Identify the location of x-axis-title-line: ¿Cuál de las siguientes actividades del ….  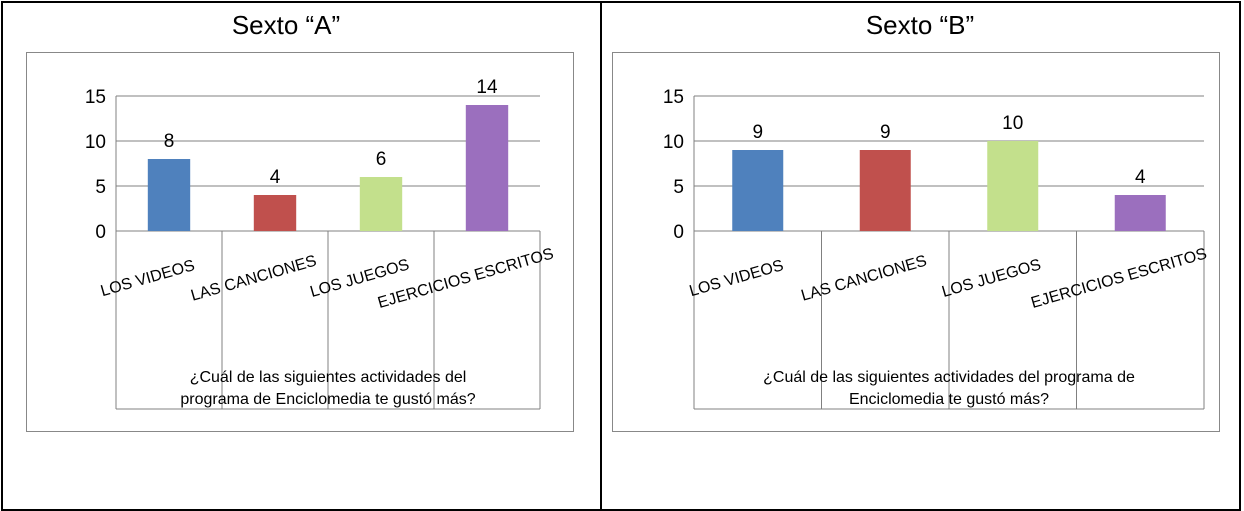
(949, 377).